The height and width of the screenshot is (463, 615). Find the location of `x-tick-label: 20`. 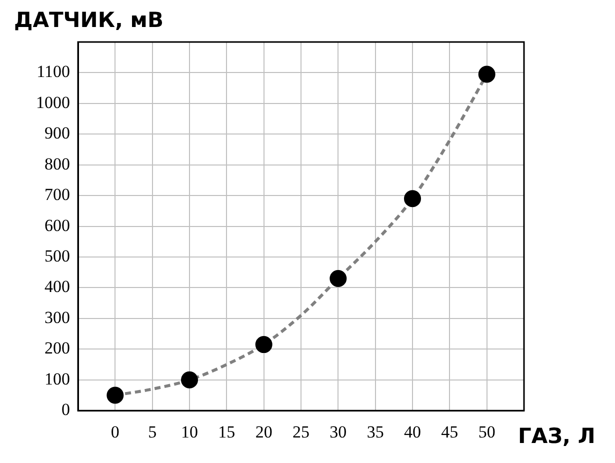

x-tick-label: 20 is located at coordinates (263, 432).